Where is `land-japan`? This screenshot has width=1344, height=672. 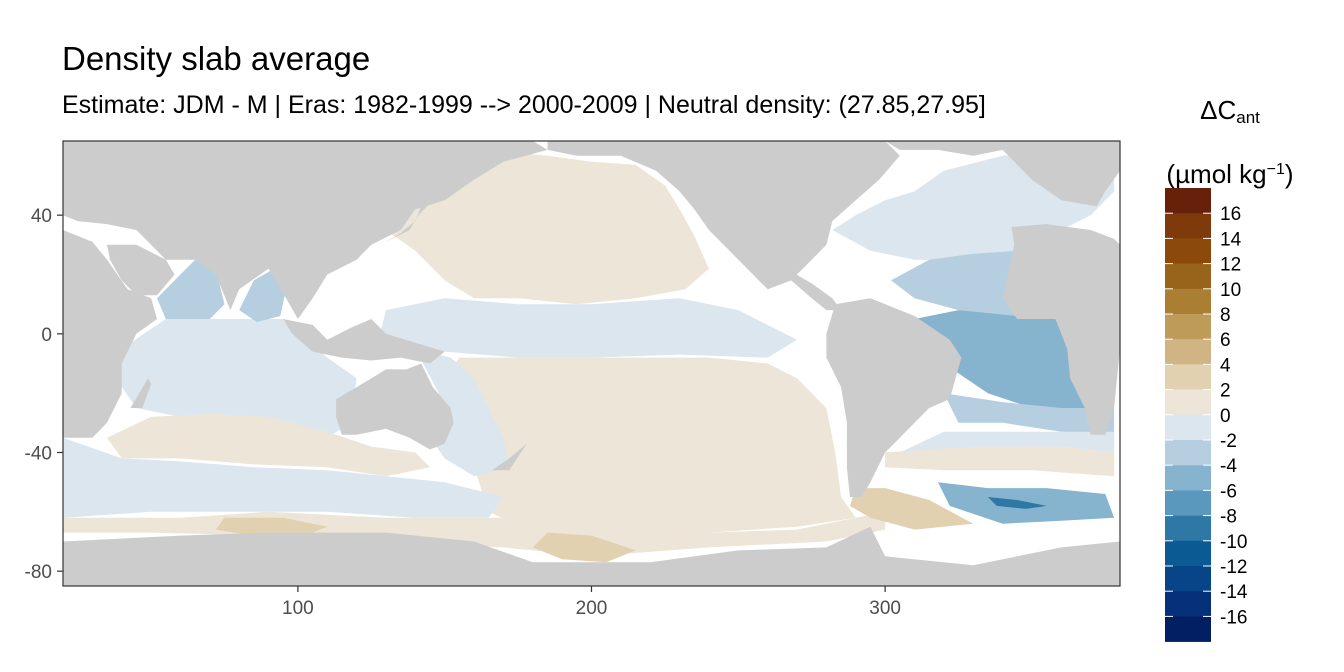
land-japan is located at coordinates (408, 222).